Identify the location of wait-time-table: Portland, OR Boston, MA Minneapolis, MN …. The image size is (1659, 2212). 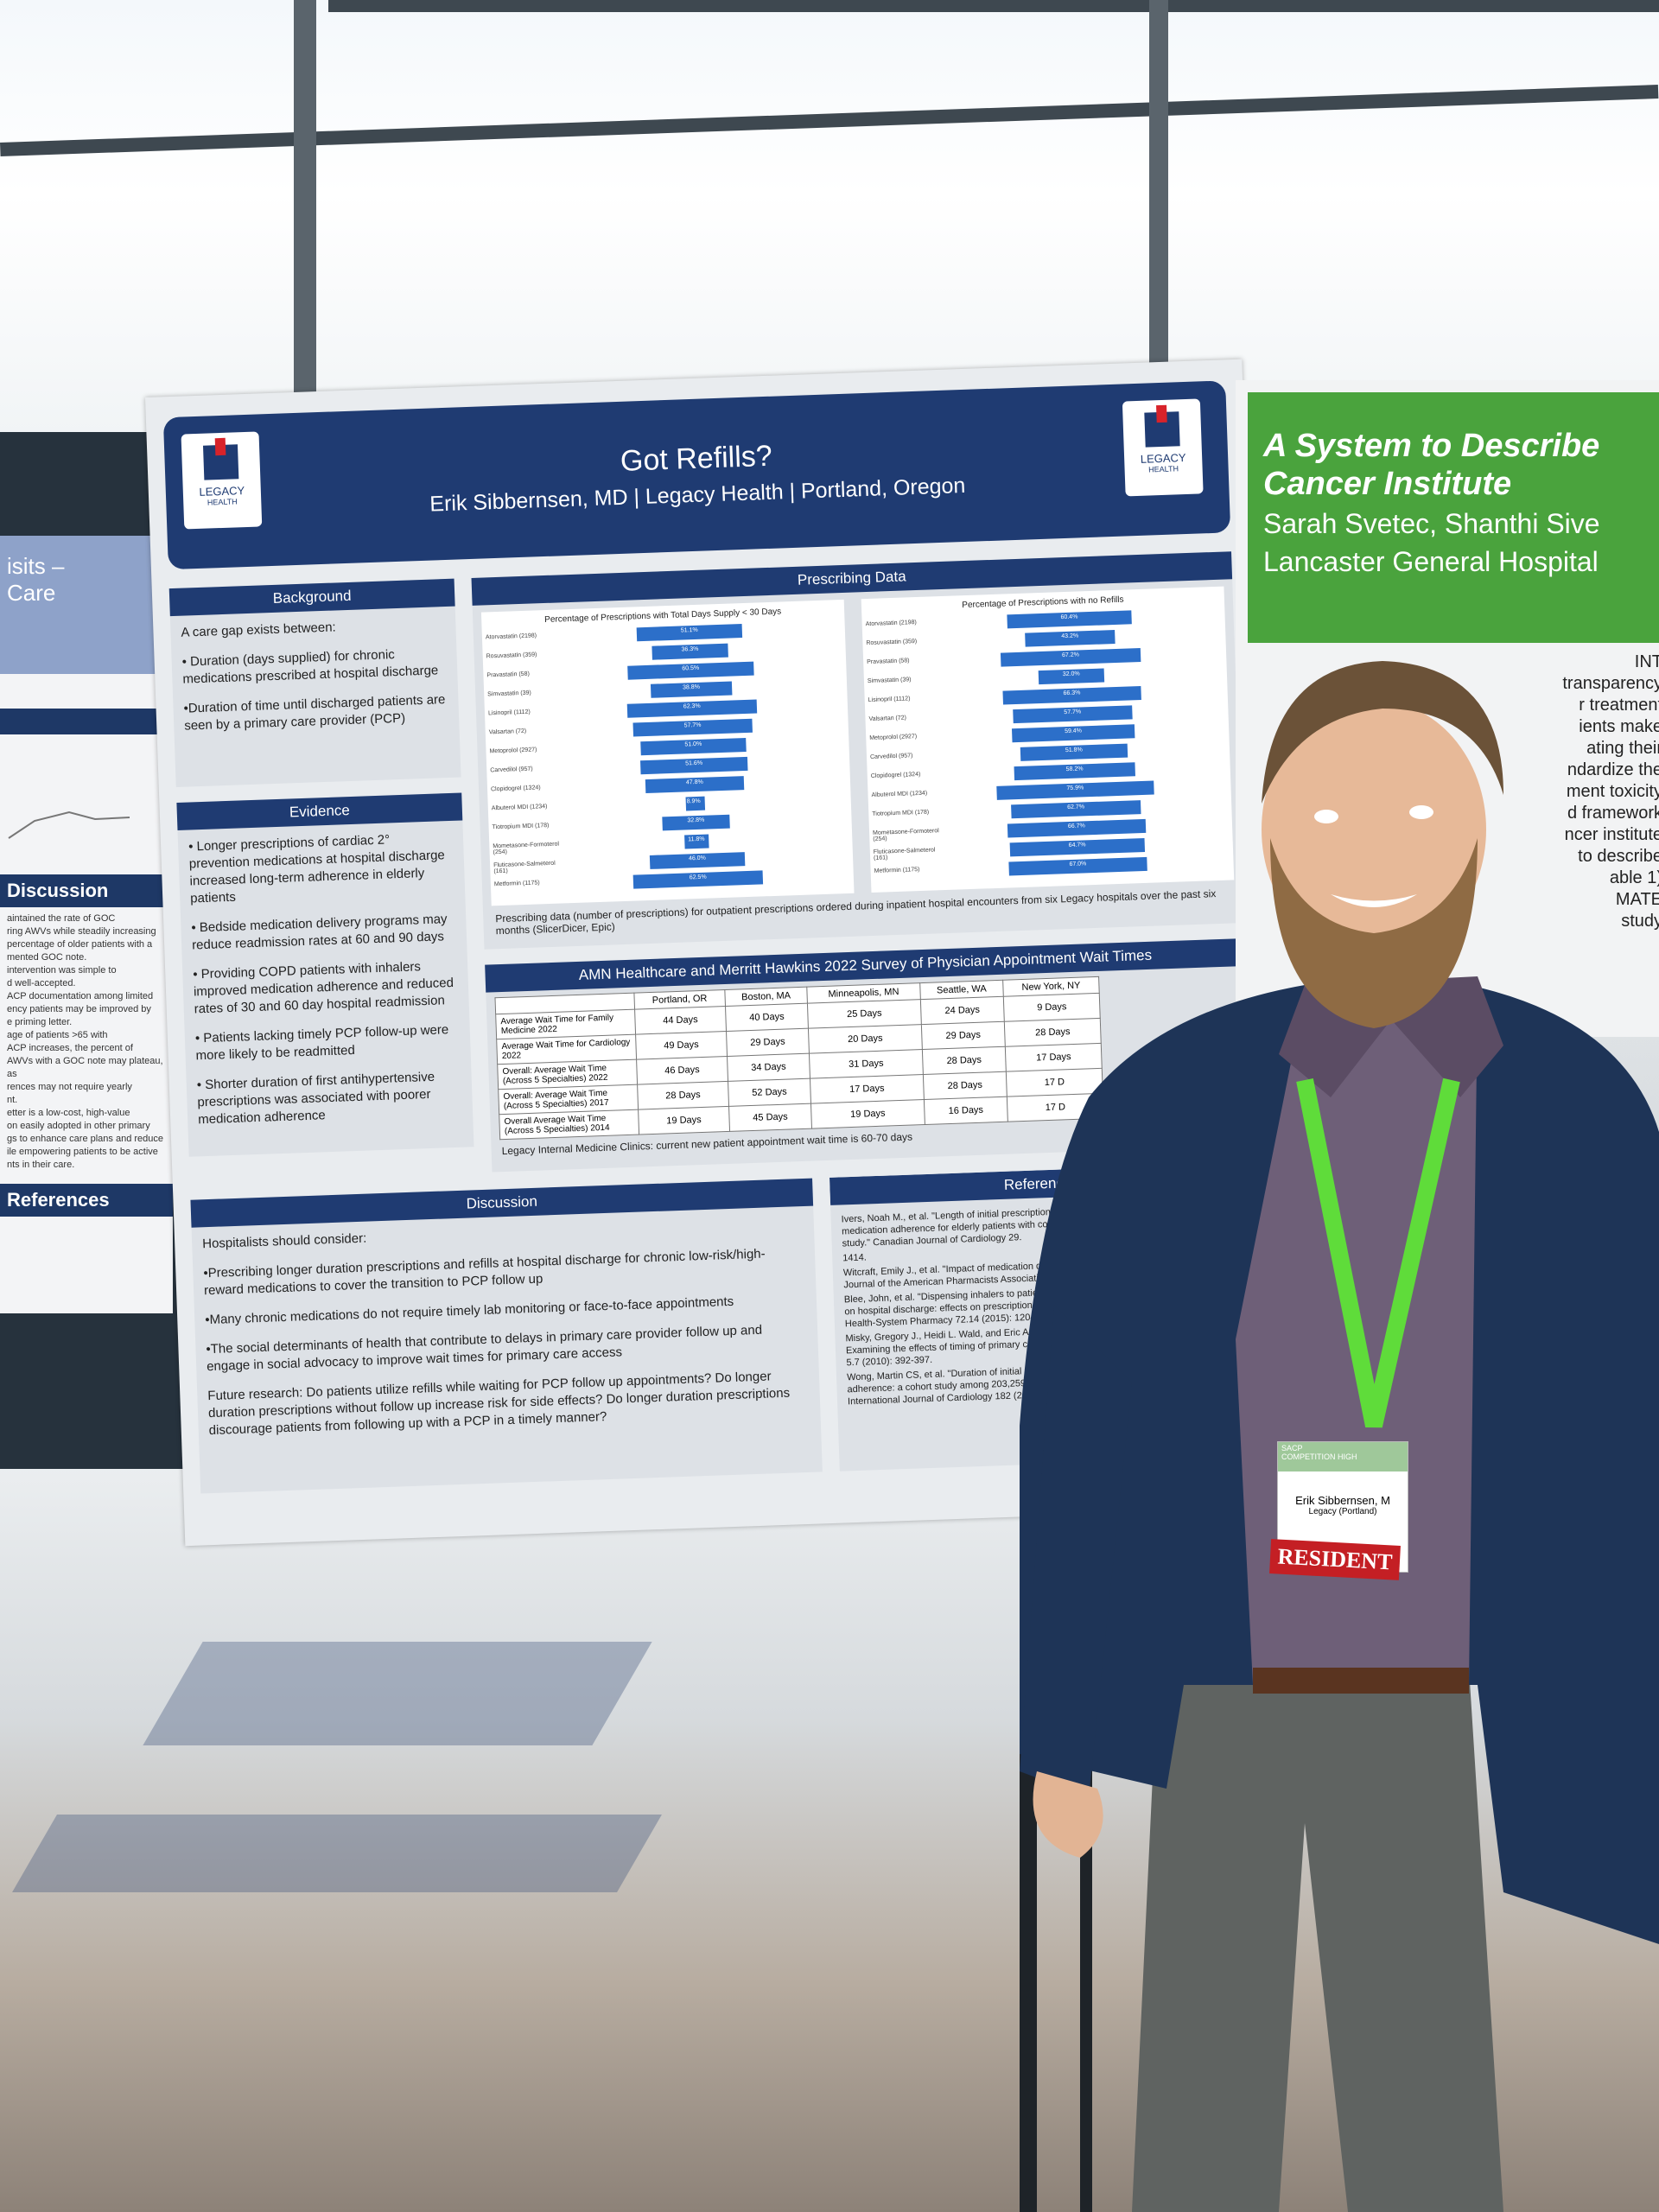
(799, 1058).